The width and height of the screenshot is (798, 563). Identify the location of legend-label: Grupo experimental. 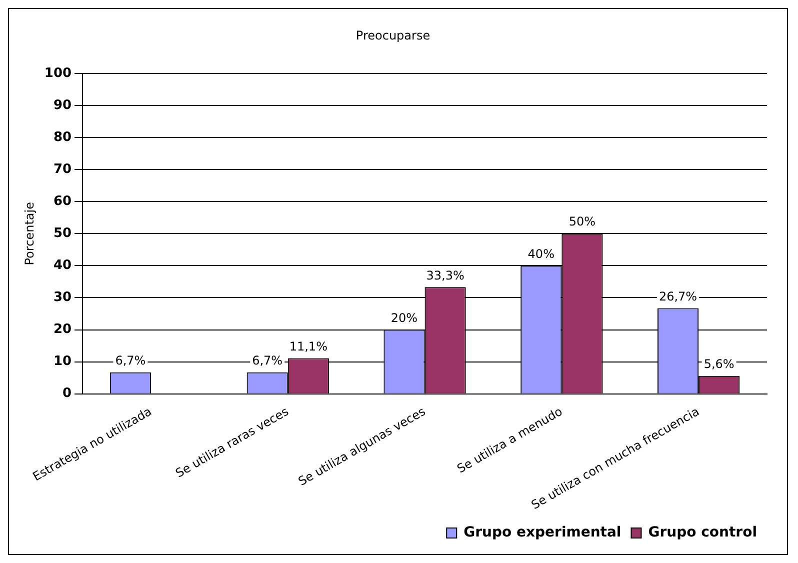
(543, 532).